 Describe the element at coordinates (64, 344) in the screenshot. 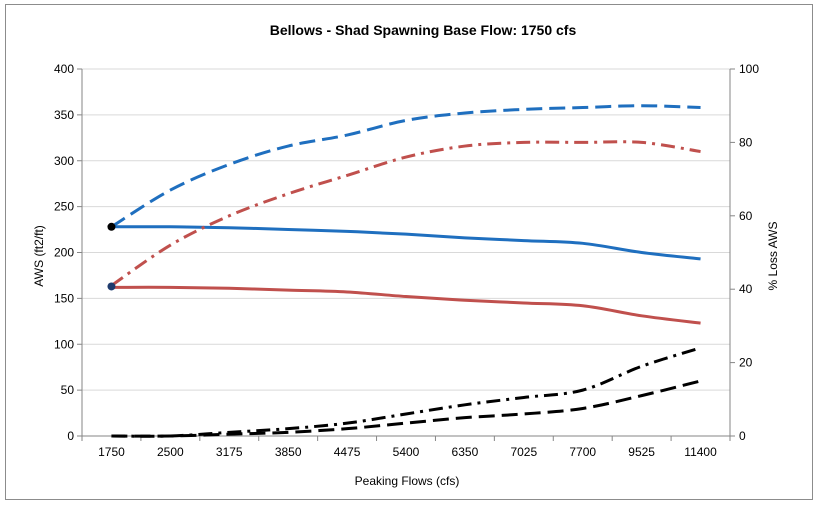

I see `y-tick-label: 100` at that location.